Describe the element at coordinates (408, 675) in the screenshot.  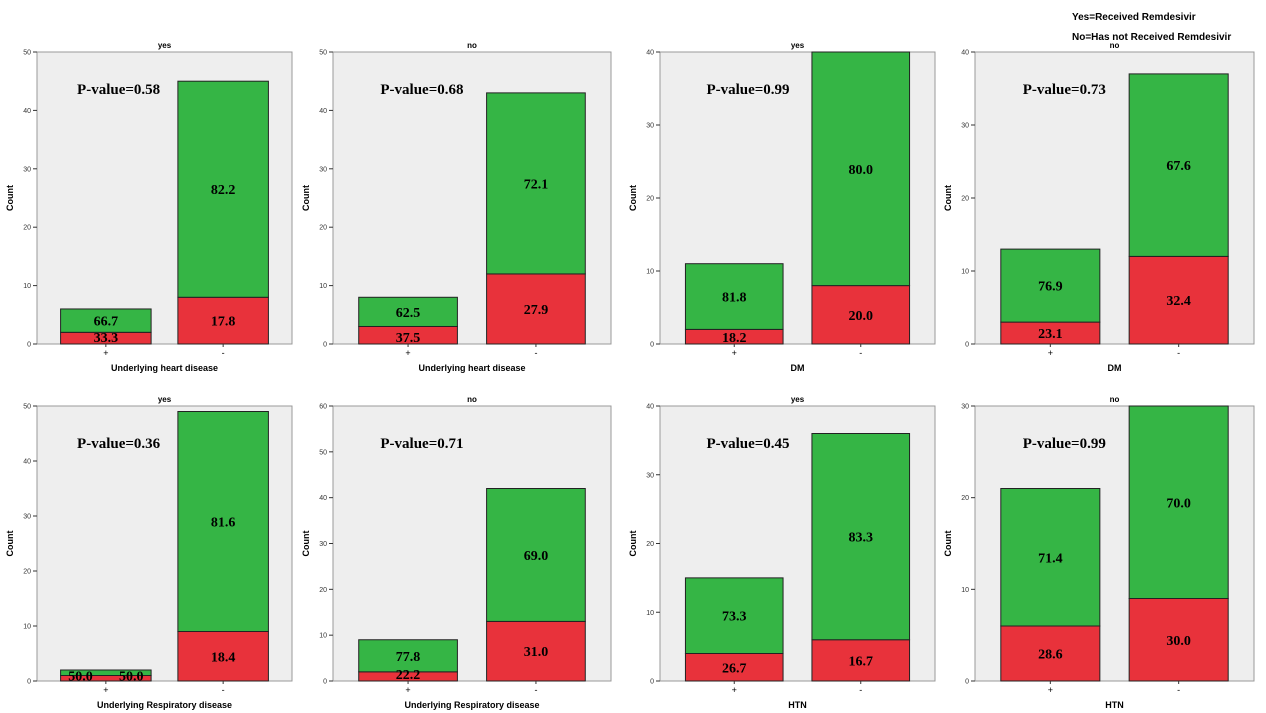
I see `data-label-not-received: 22.2` at that location.